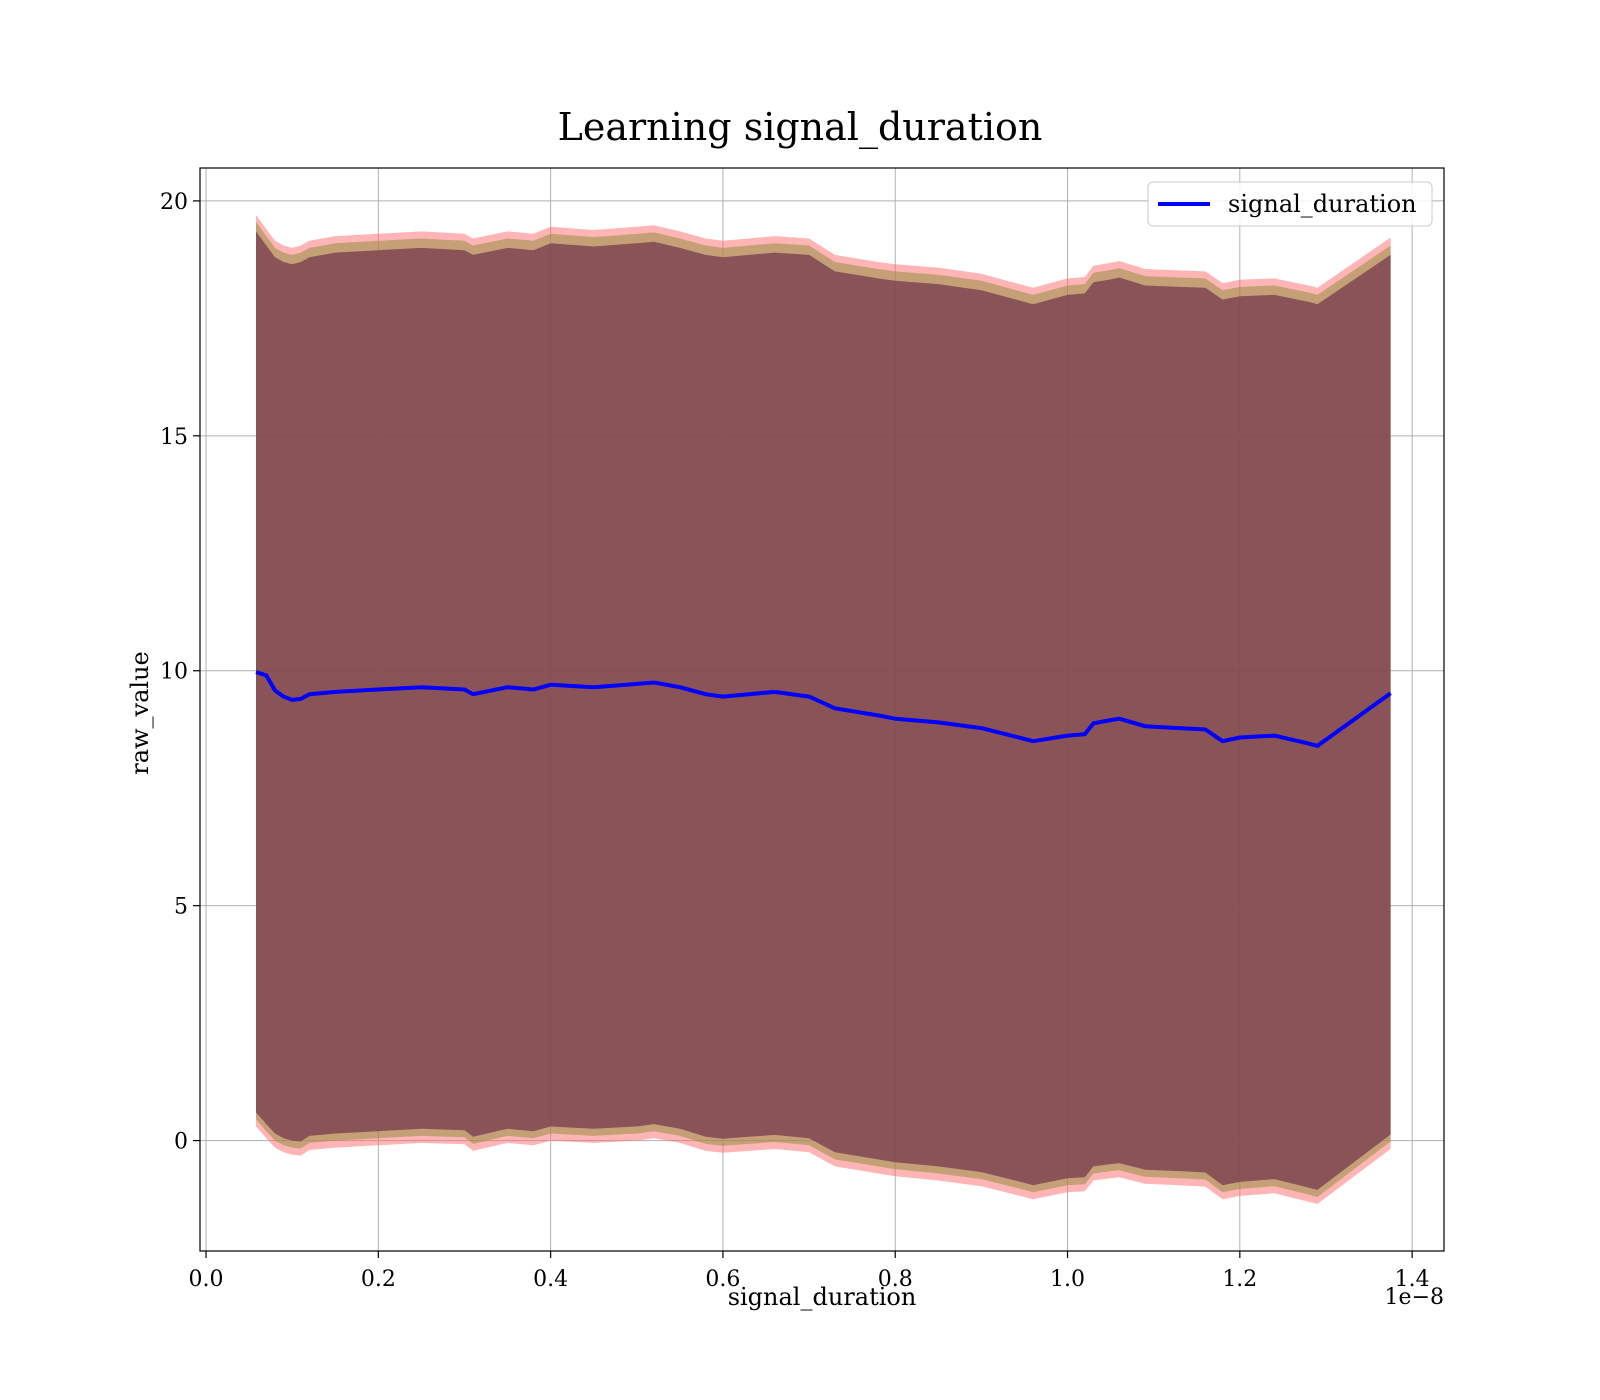 This screenshot has width=1600, height=1400. Describe the element at coordinates (895, 1279) in the screenshot. I see `x-tick-label: 0.8` at that location.